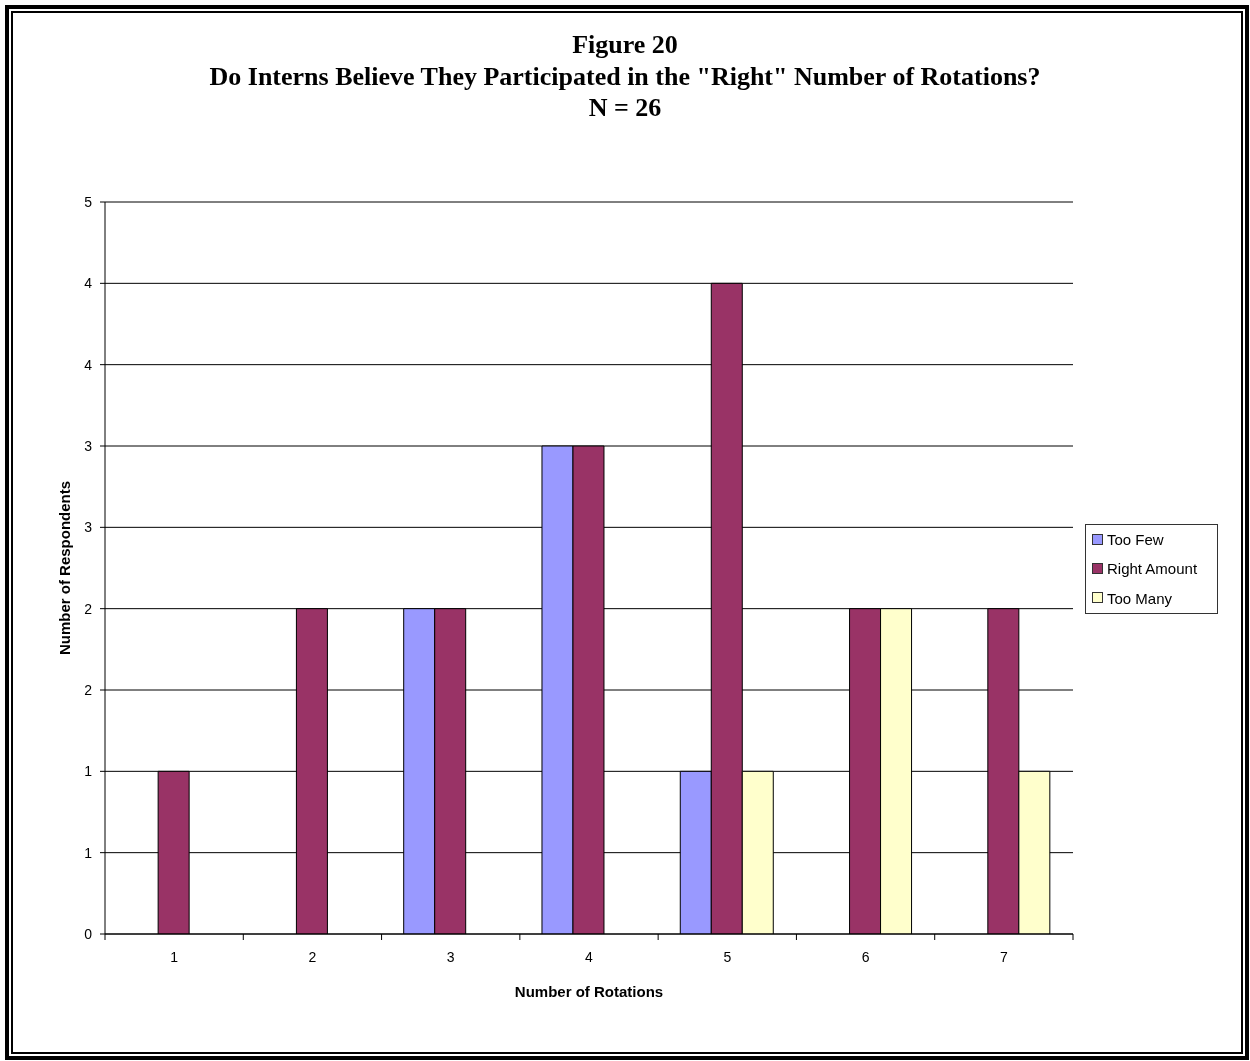  I want to click on legend-label: Right Amount, so click(1152, 569).